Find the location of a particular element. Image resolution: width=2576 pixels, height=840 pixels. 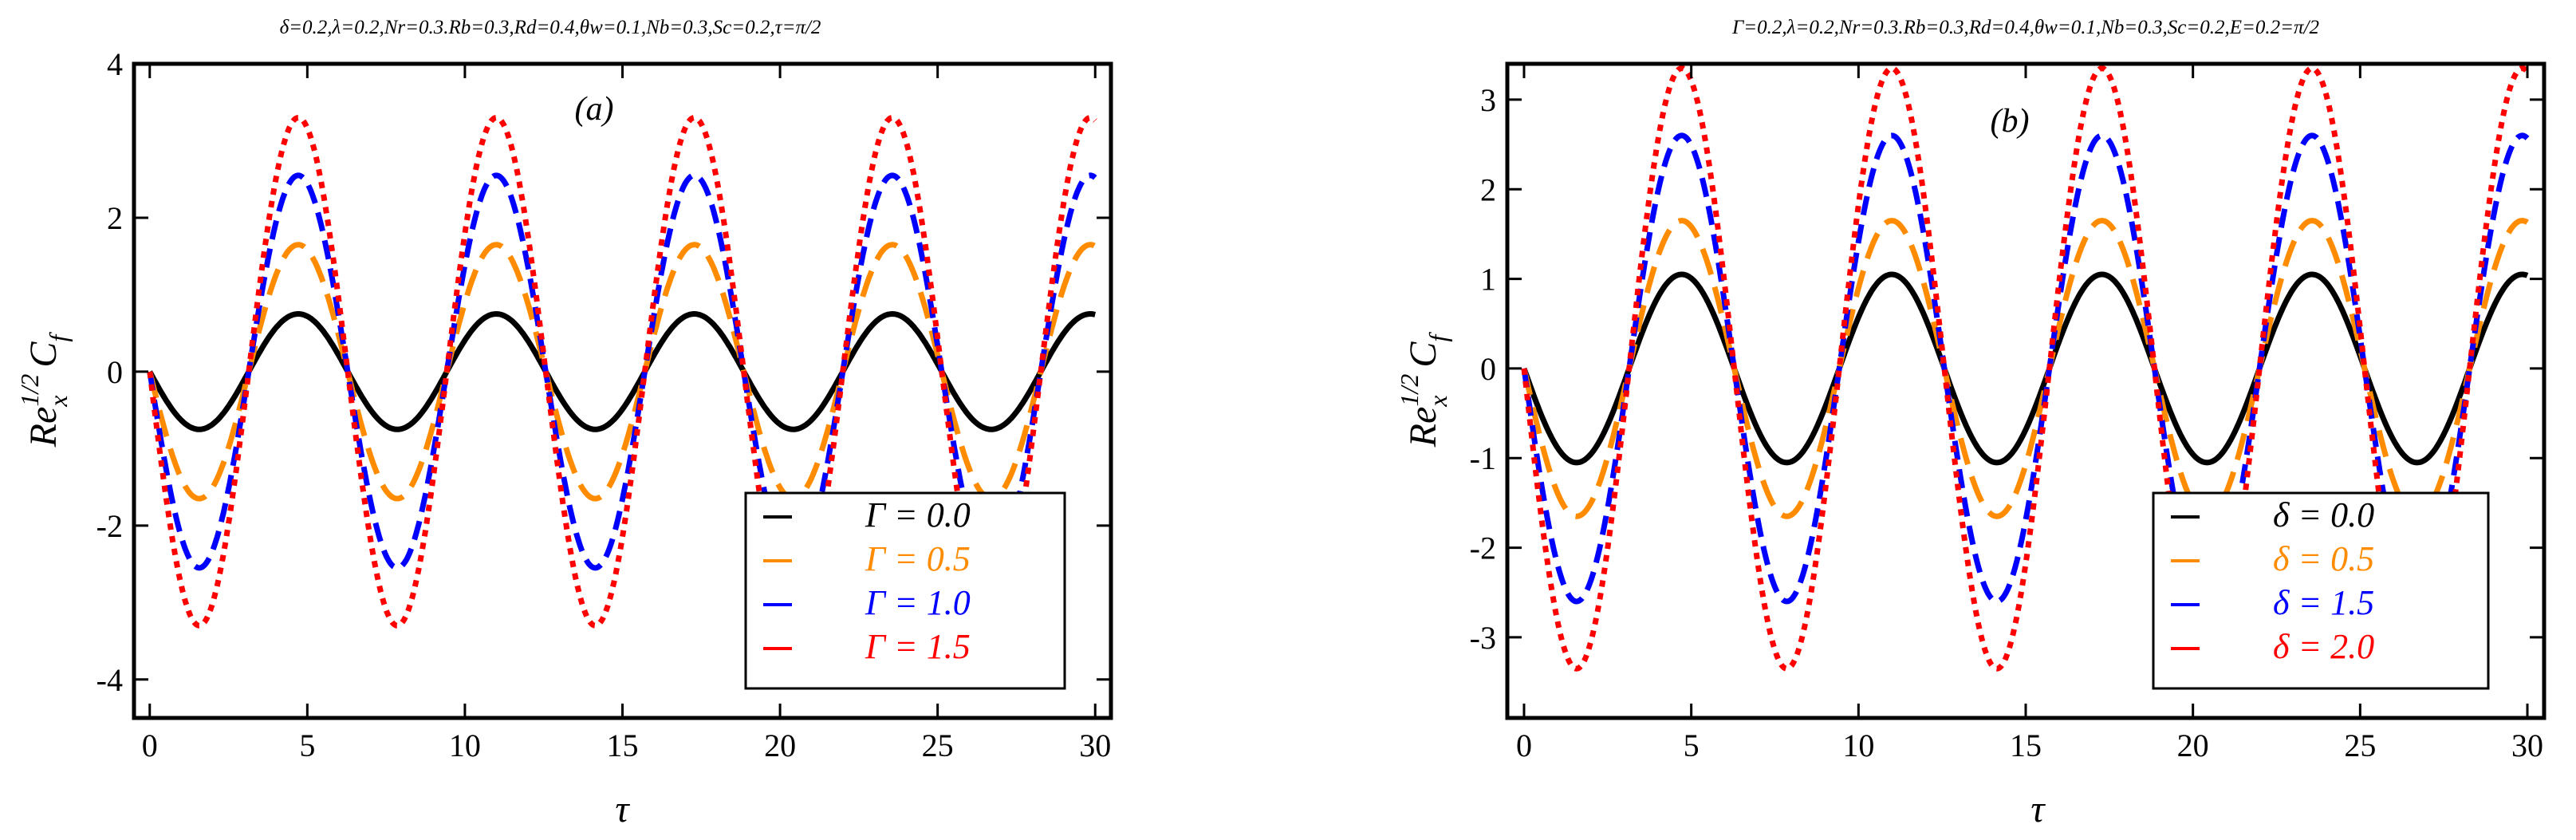

x-tick-label-a-2: 10 is located at coordinates (465, 745).